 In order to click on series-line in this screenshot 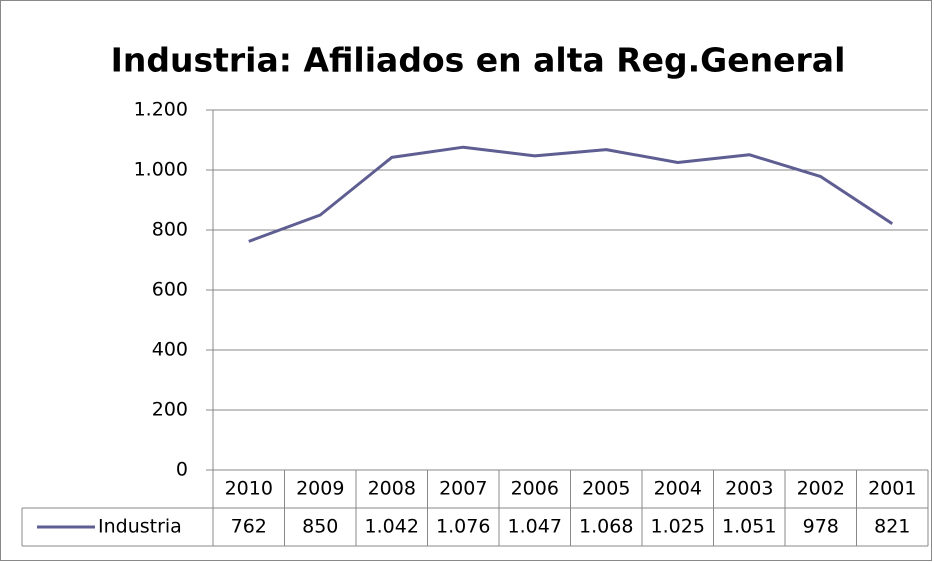, I will do `click(571, 194)`.